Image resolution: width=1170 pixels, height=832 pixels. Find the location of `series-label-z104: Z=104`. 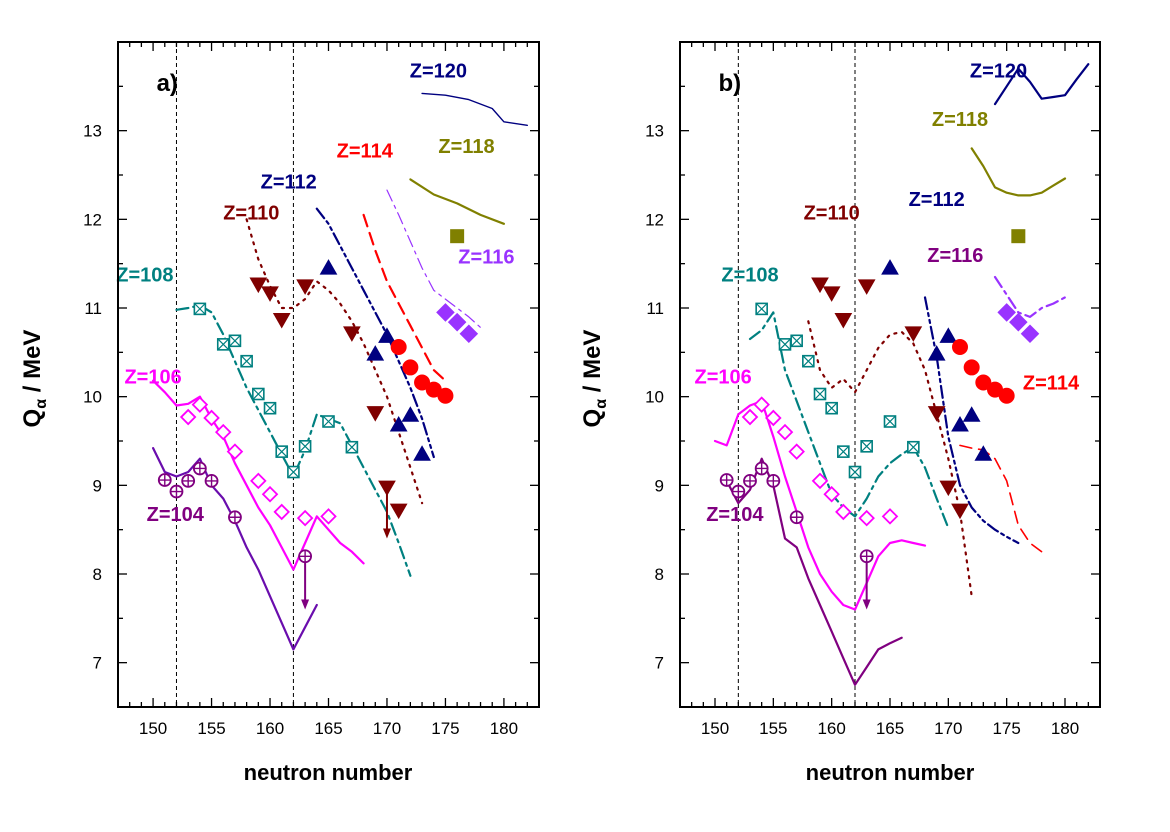

series-label-z104: Z=104 is located at coordinates (176, 515).